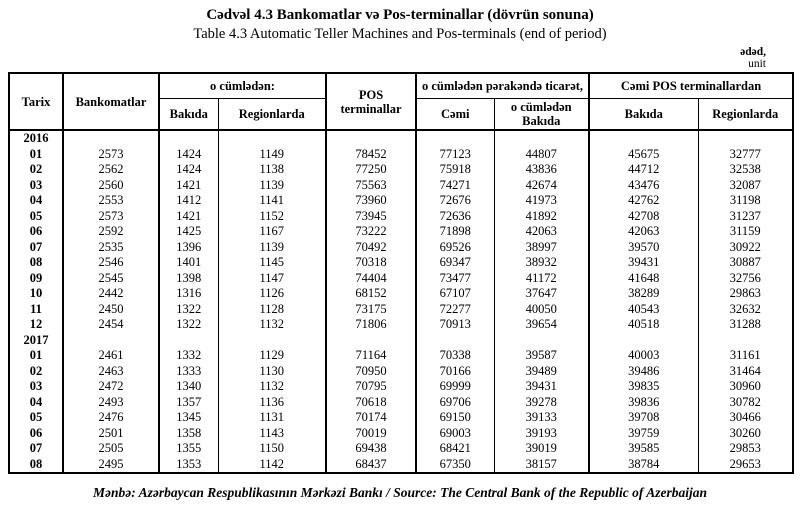 The image size is (800, 505). Describe the element at coordinates (271, 278) in the screenshot. I see `value-cell: 1147` at that location.